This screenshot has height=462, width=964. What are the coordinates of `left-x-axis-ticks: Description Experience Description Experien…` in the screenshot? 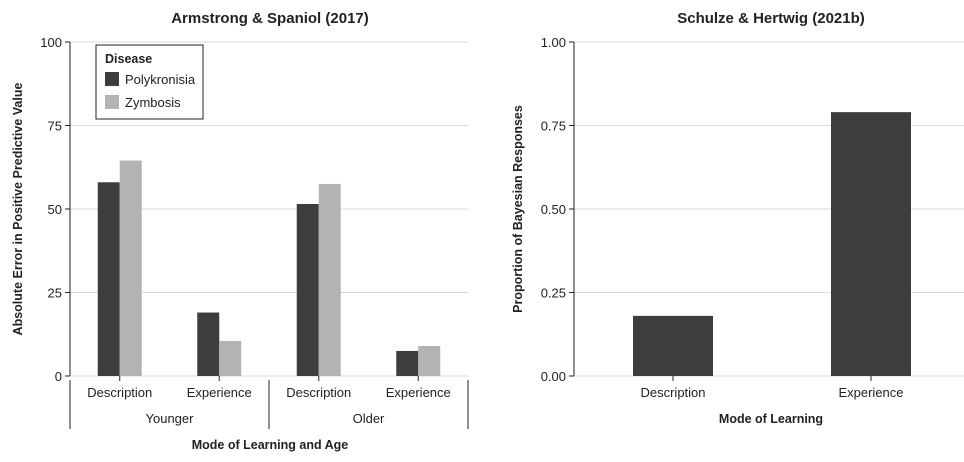 It's located at (269, 388).